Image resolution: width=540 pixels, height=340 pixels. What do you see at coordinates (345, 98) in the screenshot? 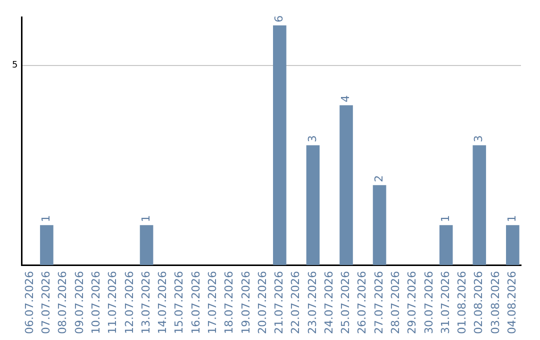
I see `data-label: 4` at bounding box center [345, 98].